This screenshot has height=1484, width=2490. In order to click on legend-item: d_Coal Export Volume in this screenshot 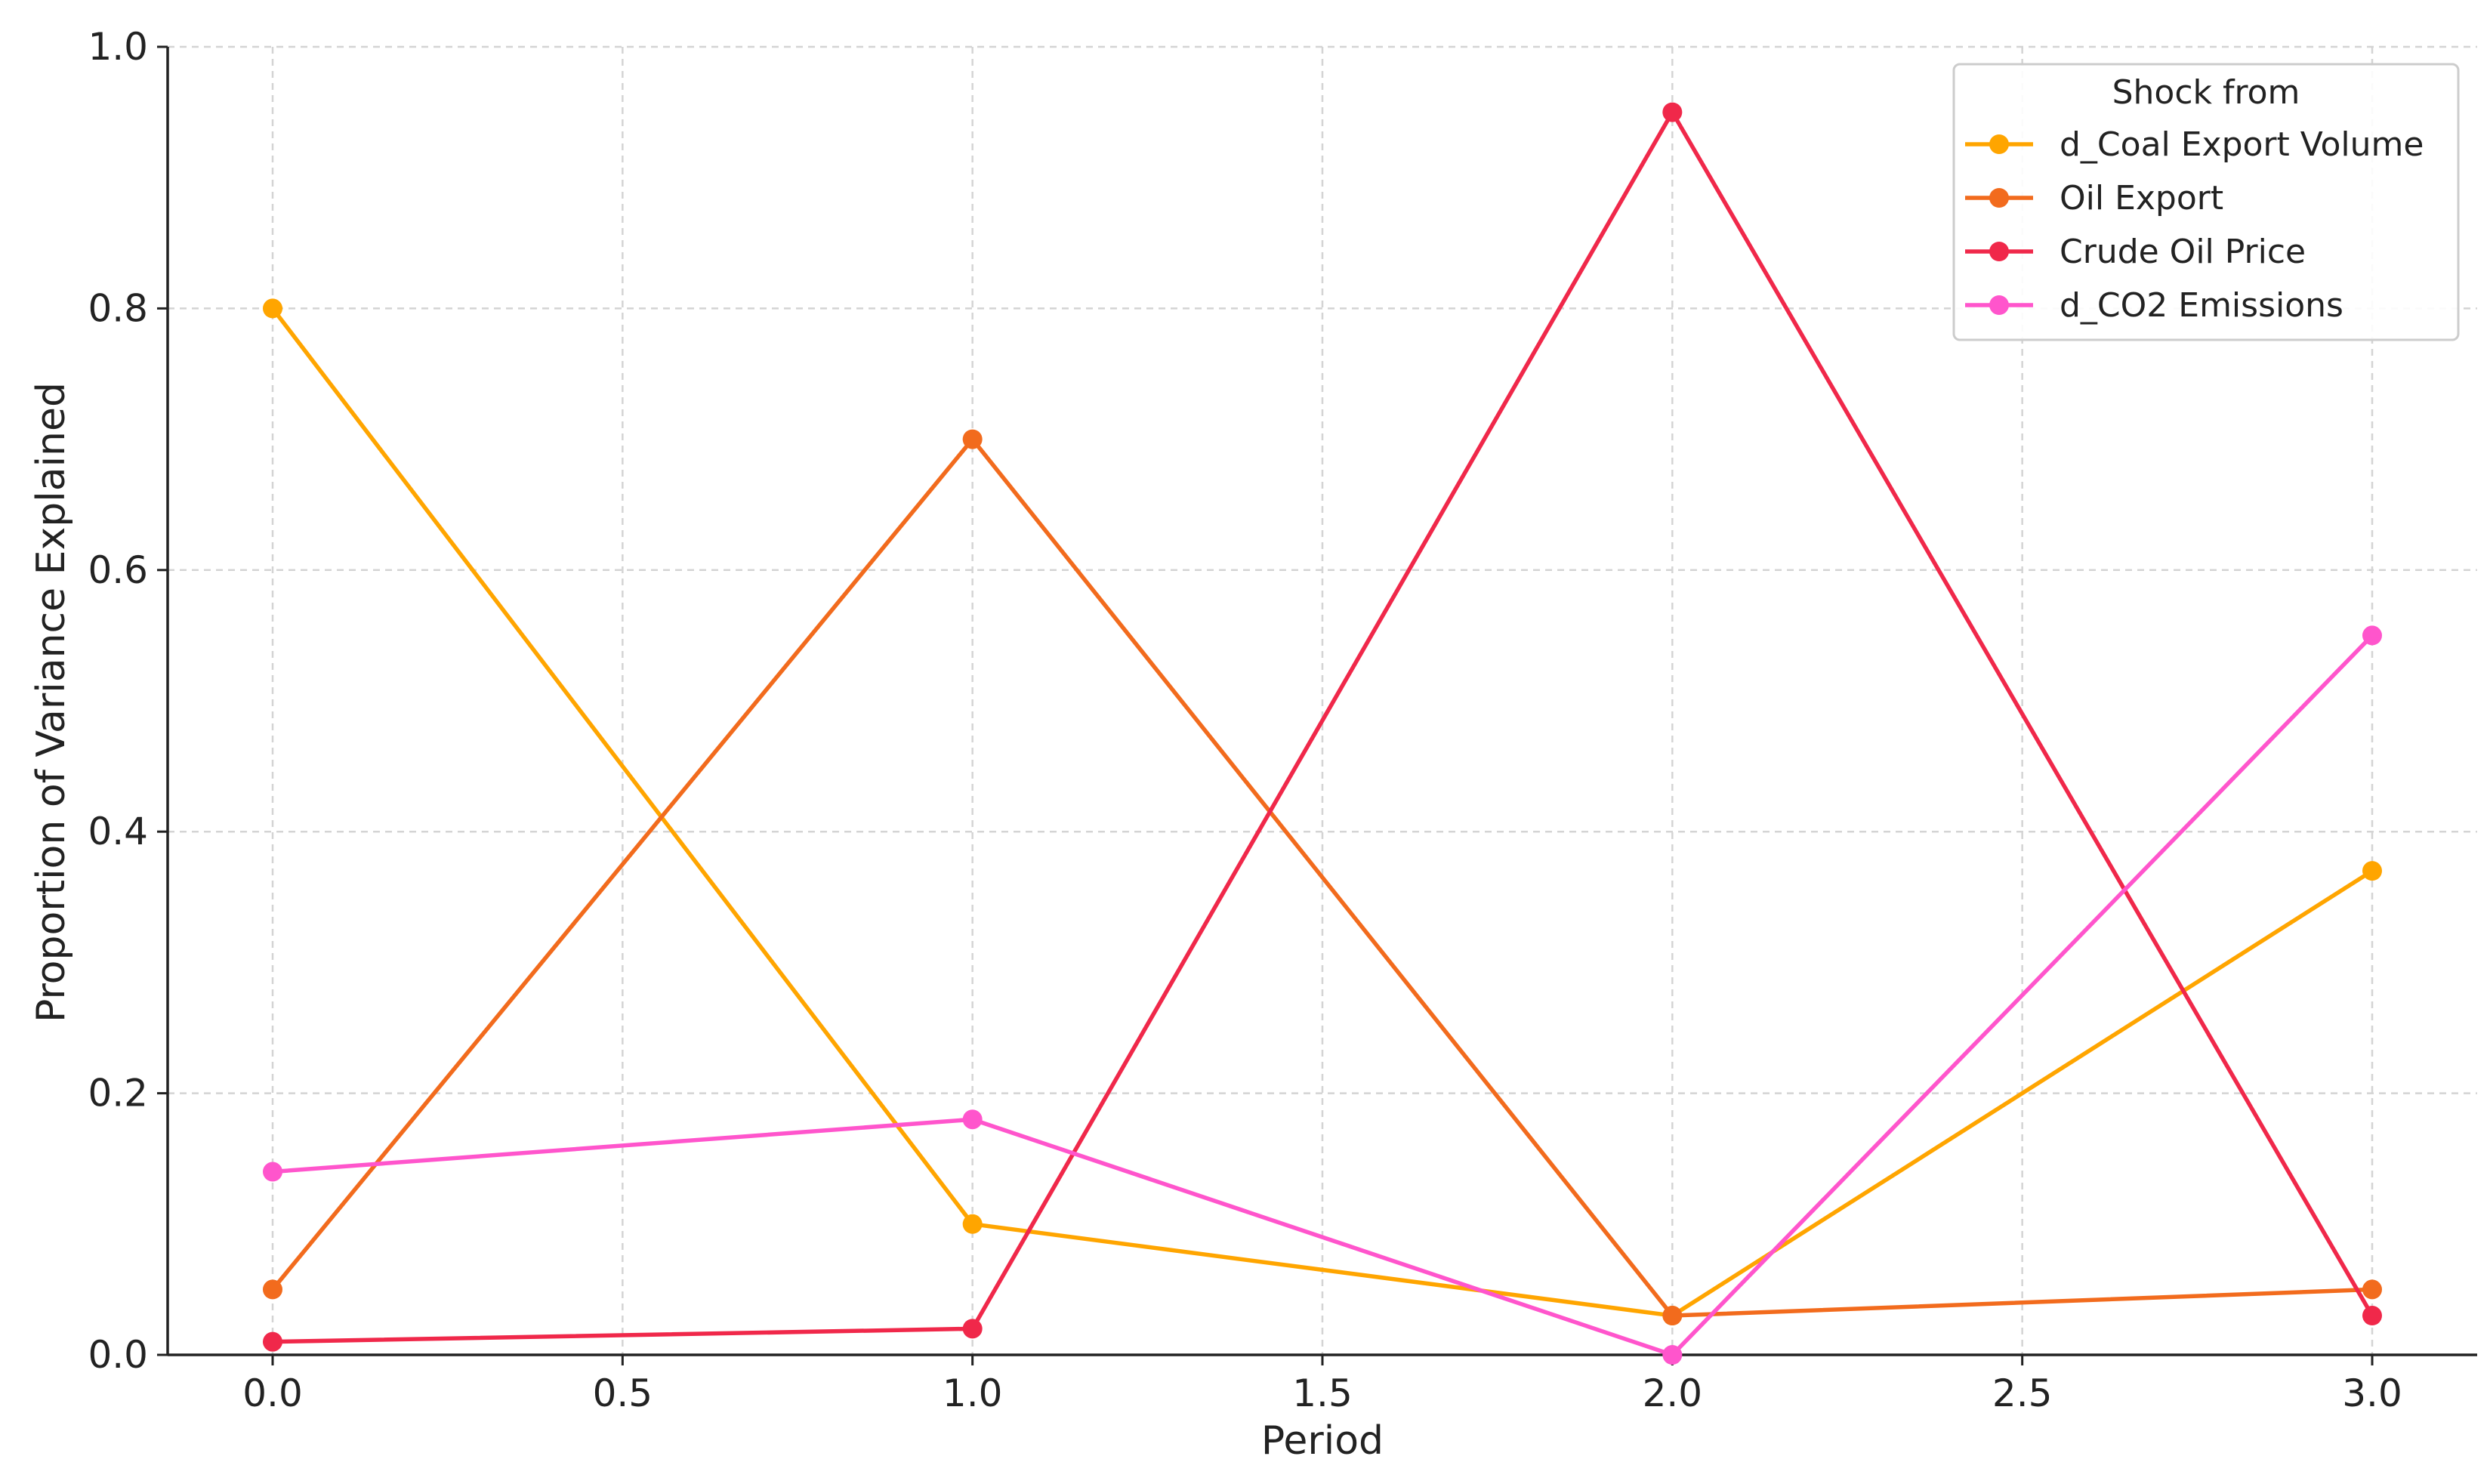, I will do `click(2194, 144)`.